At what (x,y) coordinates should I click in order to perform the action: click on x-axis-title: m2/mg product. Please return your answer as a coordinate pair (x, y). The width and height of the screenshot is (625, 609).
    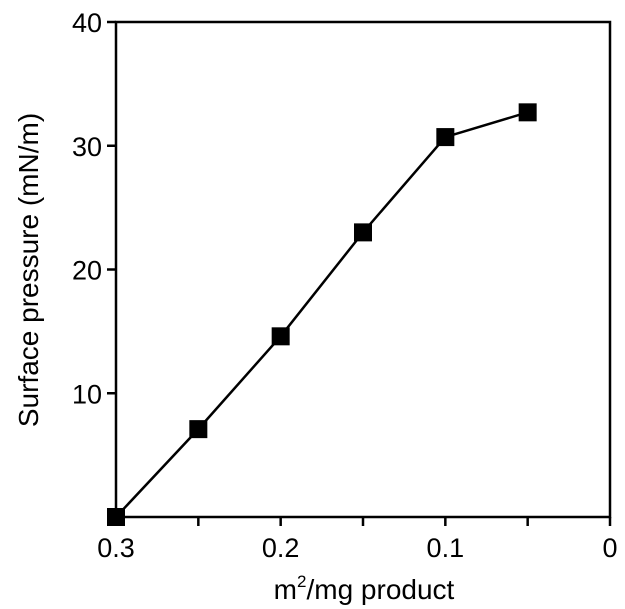
    Looking at the image, I should click on (364, 588).